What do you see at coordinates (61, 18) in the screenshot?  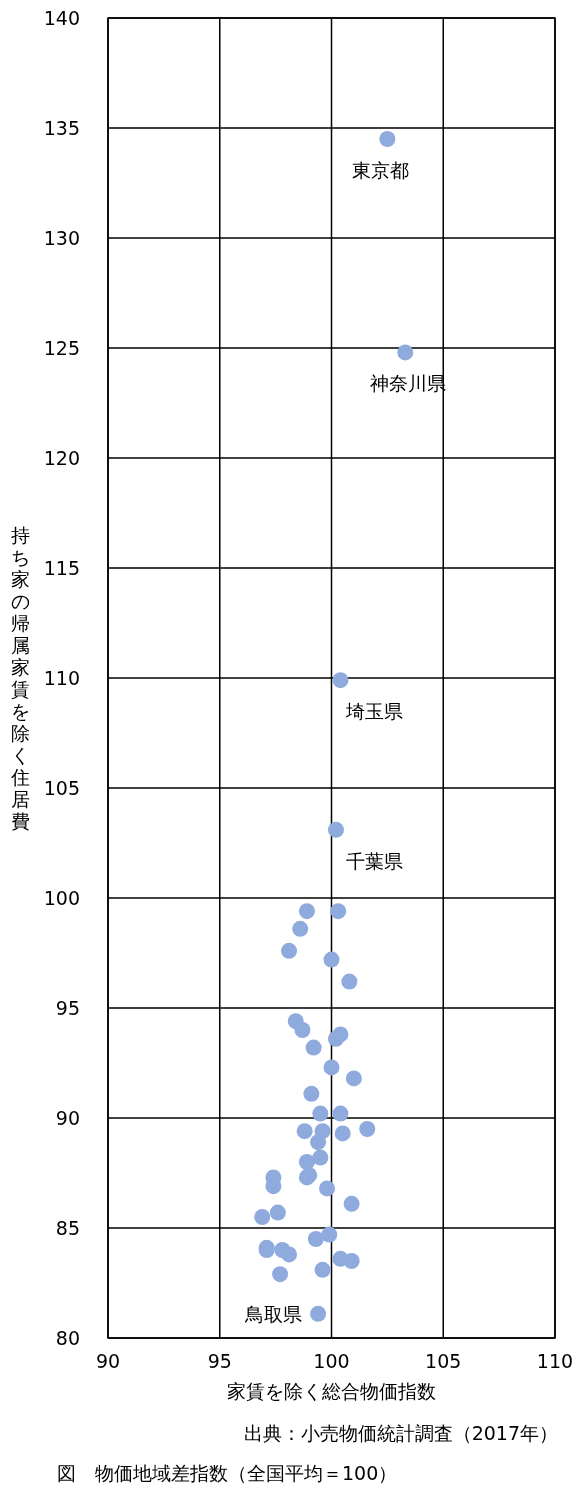 I see `y-tick-label: 140` at bounding box center [61, 18].